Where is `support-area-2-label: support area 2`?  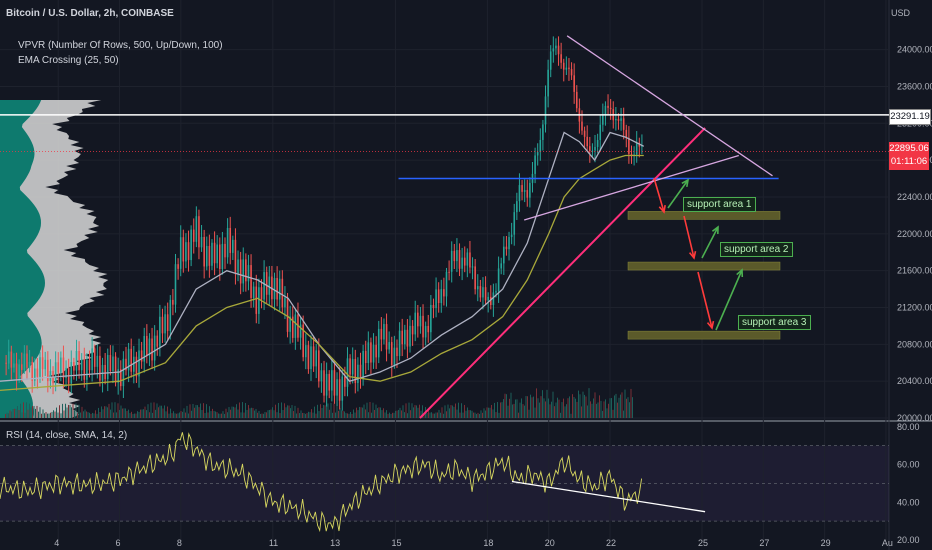
support-area-2-label: support area 2 is located at coordinates (756, 249).